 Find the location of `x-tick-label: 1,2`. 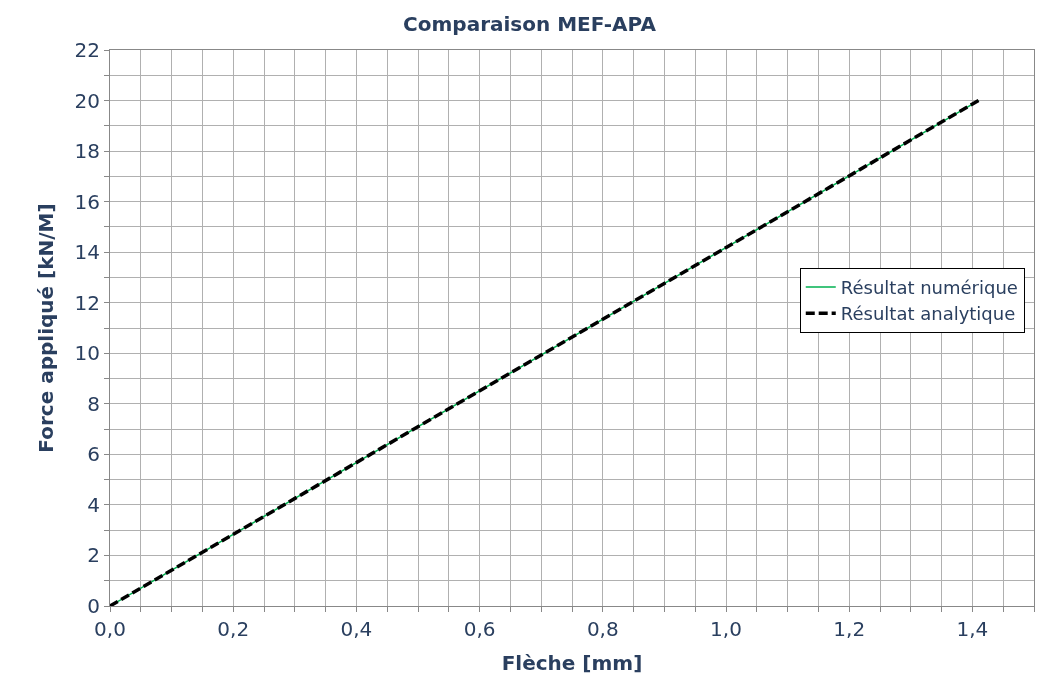

x-tick-label: 1,2 is located at coordinates (849, 629).